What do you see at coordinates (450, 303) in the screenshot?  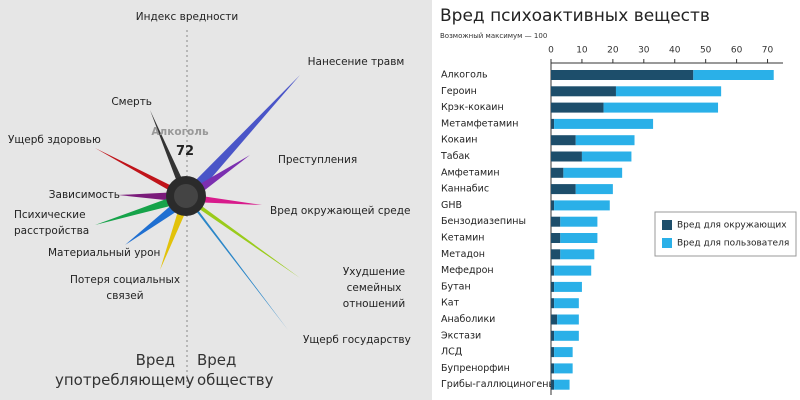 I see `y-tick-label: Кат` at bounding box center [450, 303].